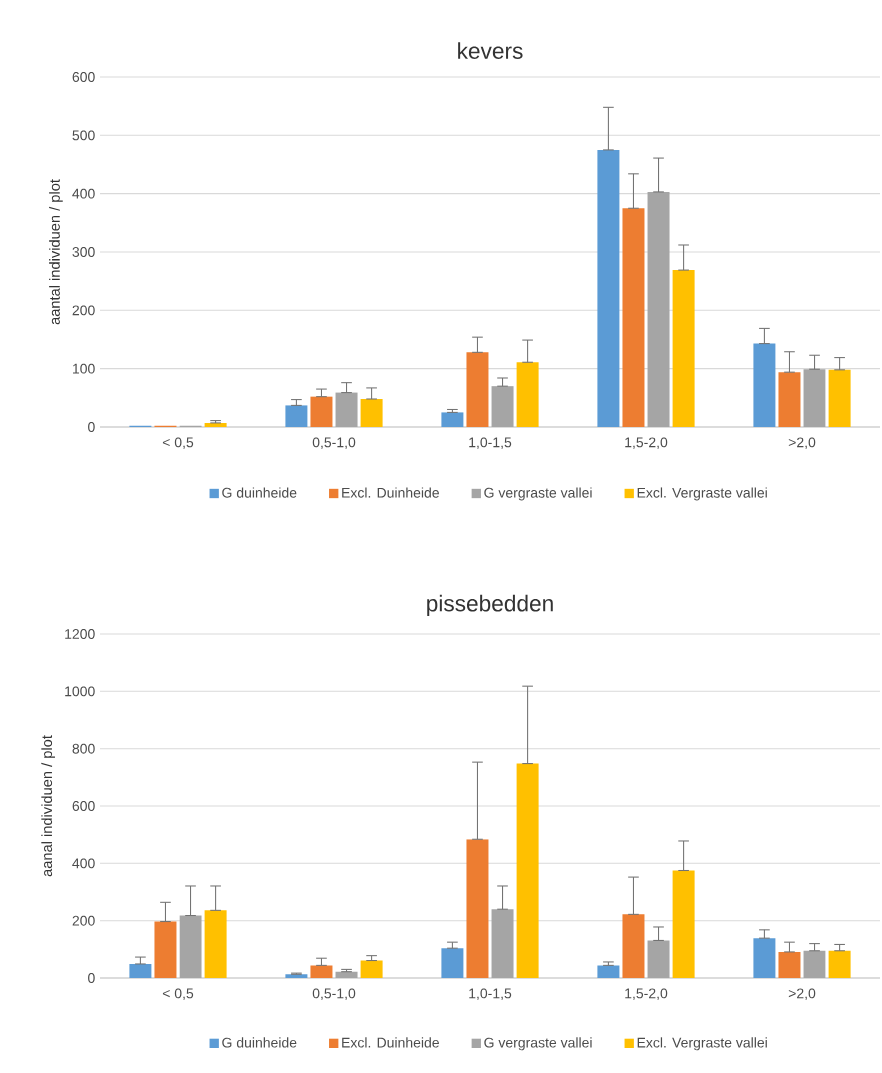 This screenshot has height=1073, width=882. What do you see at coordinates (83, 748) in the screenshot?
I see `y-tick-label: 800` at bounding box center [83, 748].